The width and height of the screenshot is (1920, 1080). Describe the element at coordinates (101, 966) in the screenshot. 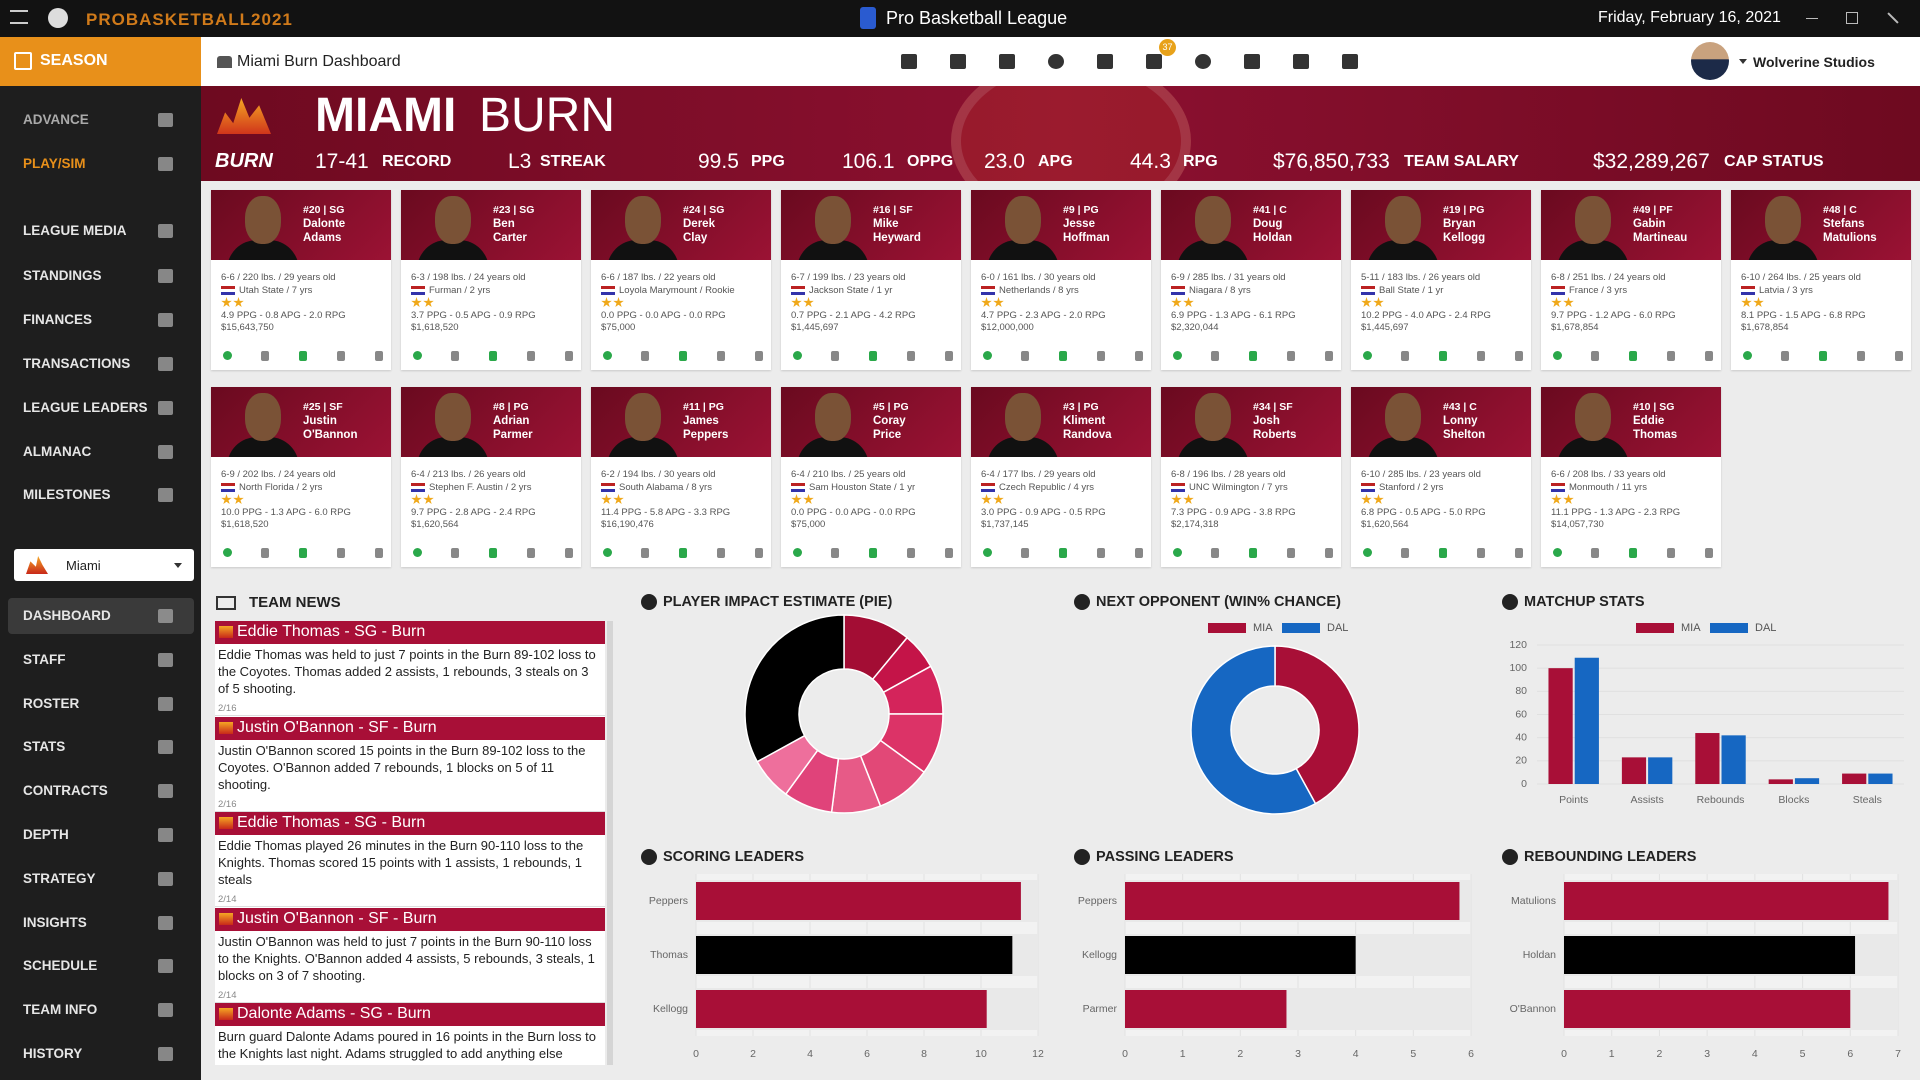

I see `sidebar-item: SCHEDULE` at that location.